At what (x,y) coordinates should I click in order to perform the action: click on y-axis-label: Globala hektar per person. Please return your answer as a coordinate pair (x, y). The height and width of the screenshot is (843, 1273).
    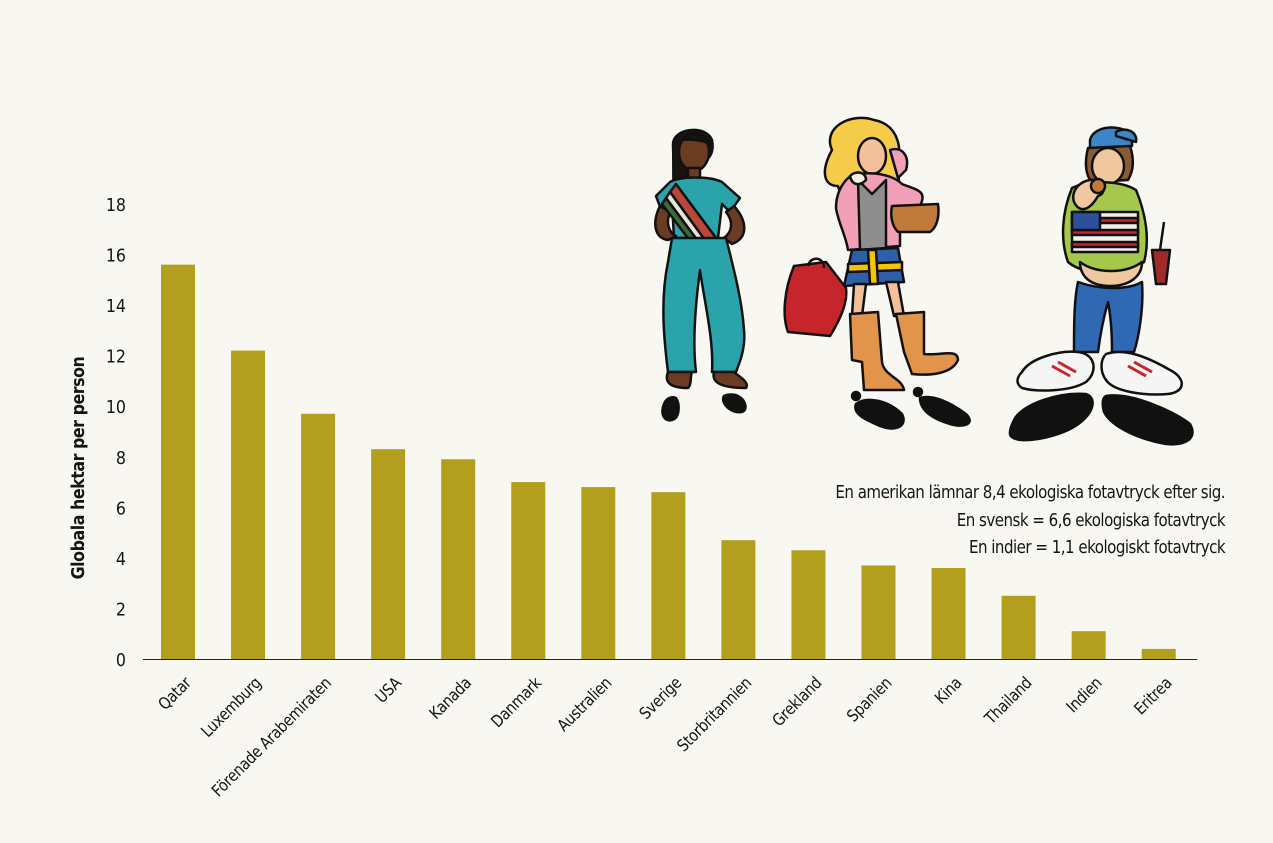
    Looking at the image, I should click on (77, 468).